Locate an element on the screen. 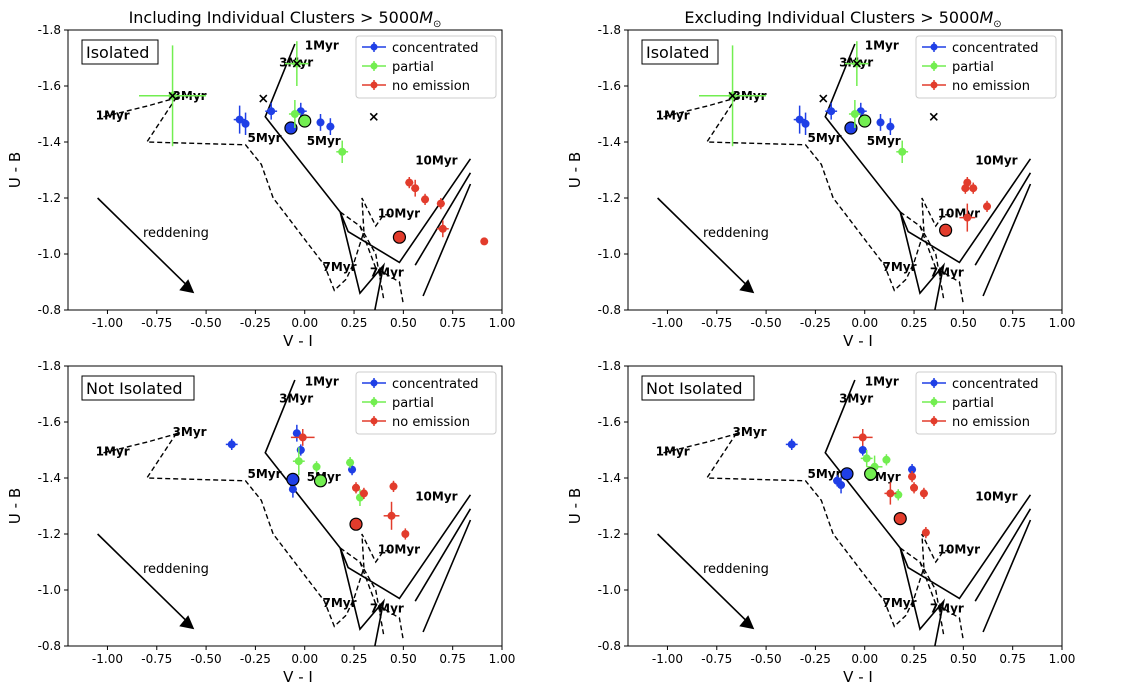  x-tick-label: -1.00 is located at coordinates (107, 659).